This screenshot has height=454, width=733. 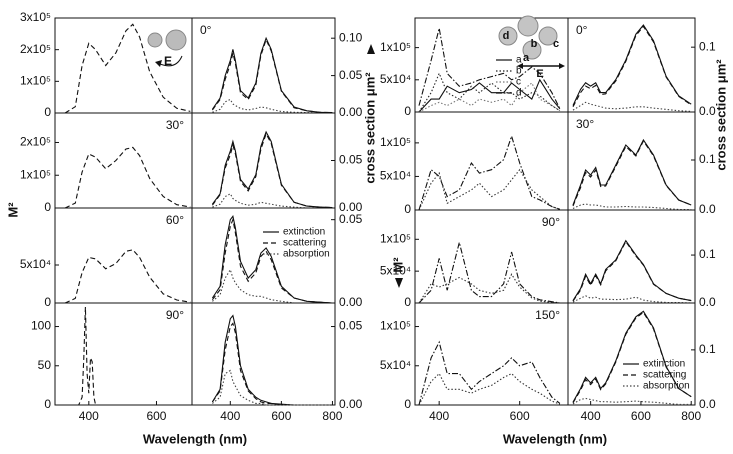 What do you see at coordinates (547, 315) in the screenshot?
I see `angle-label: 150°` at bounding box center [547, 315].